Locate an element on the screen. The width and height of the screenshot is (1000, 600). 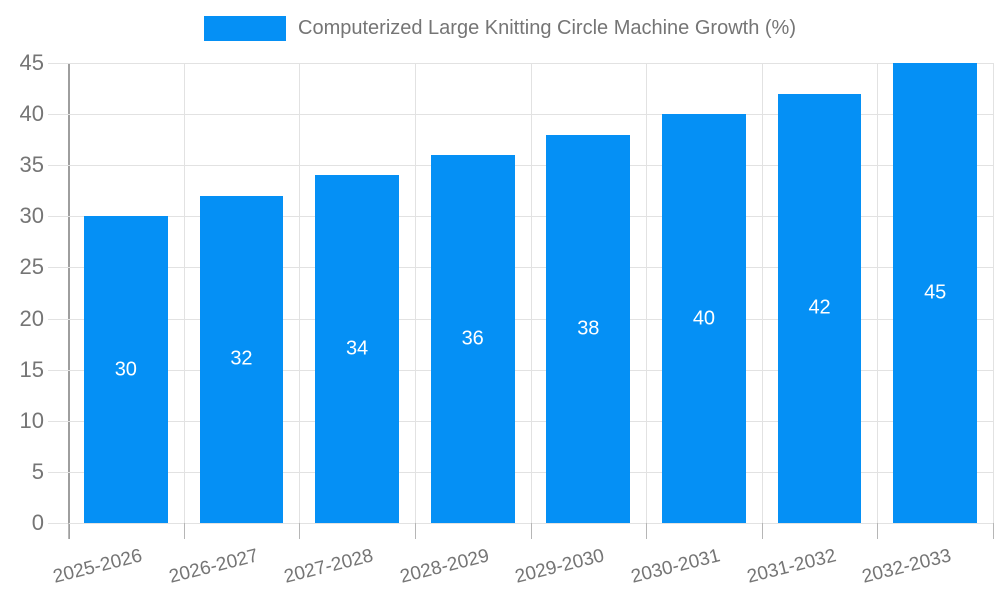
bar-2027-2028 is located at coordinates (357, 349).